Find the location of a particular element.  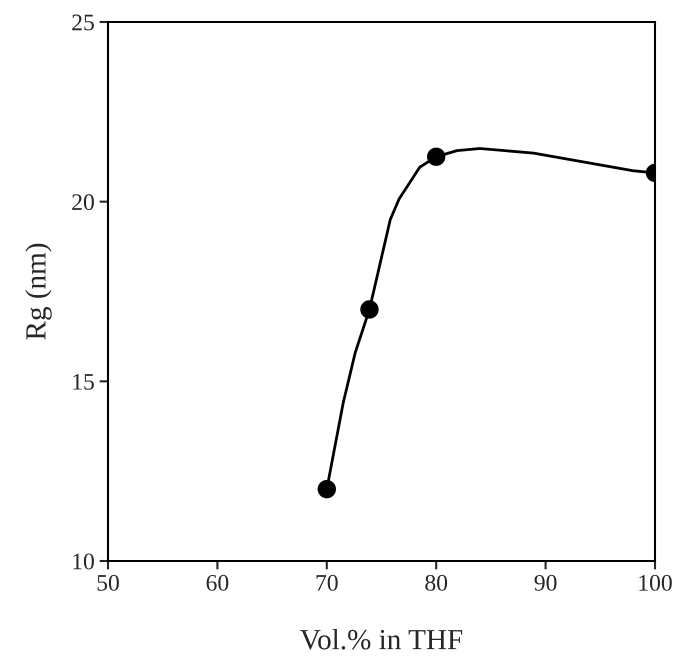

x-tick-label: 60 is located at coordinates (217, 582).